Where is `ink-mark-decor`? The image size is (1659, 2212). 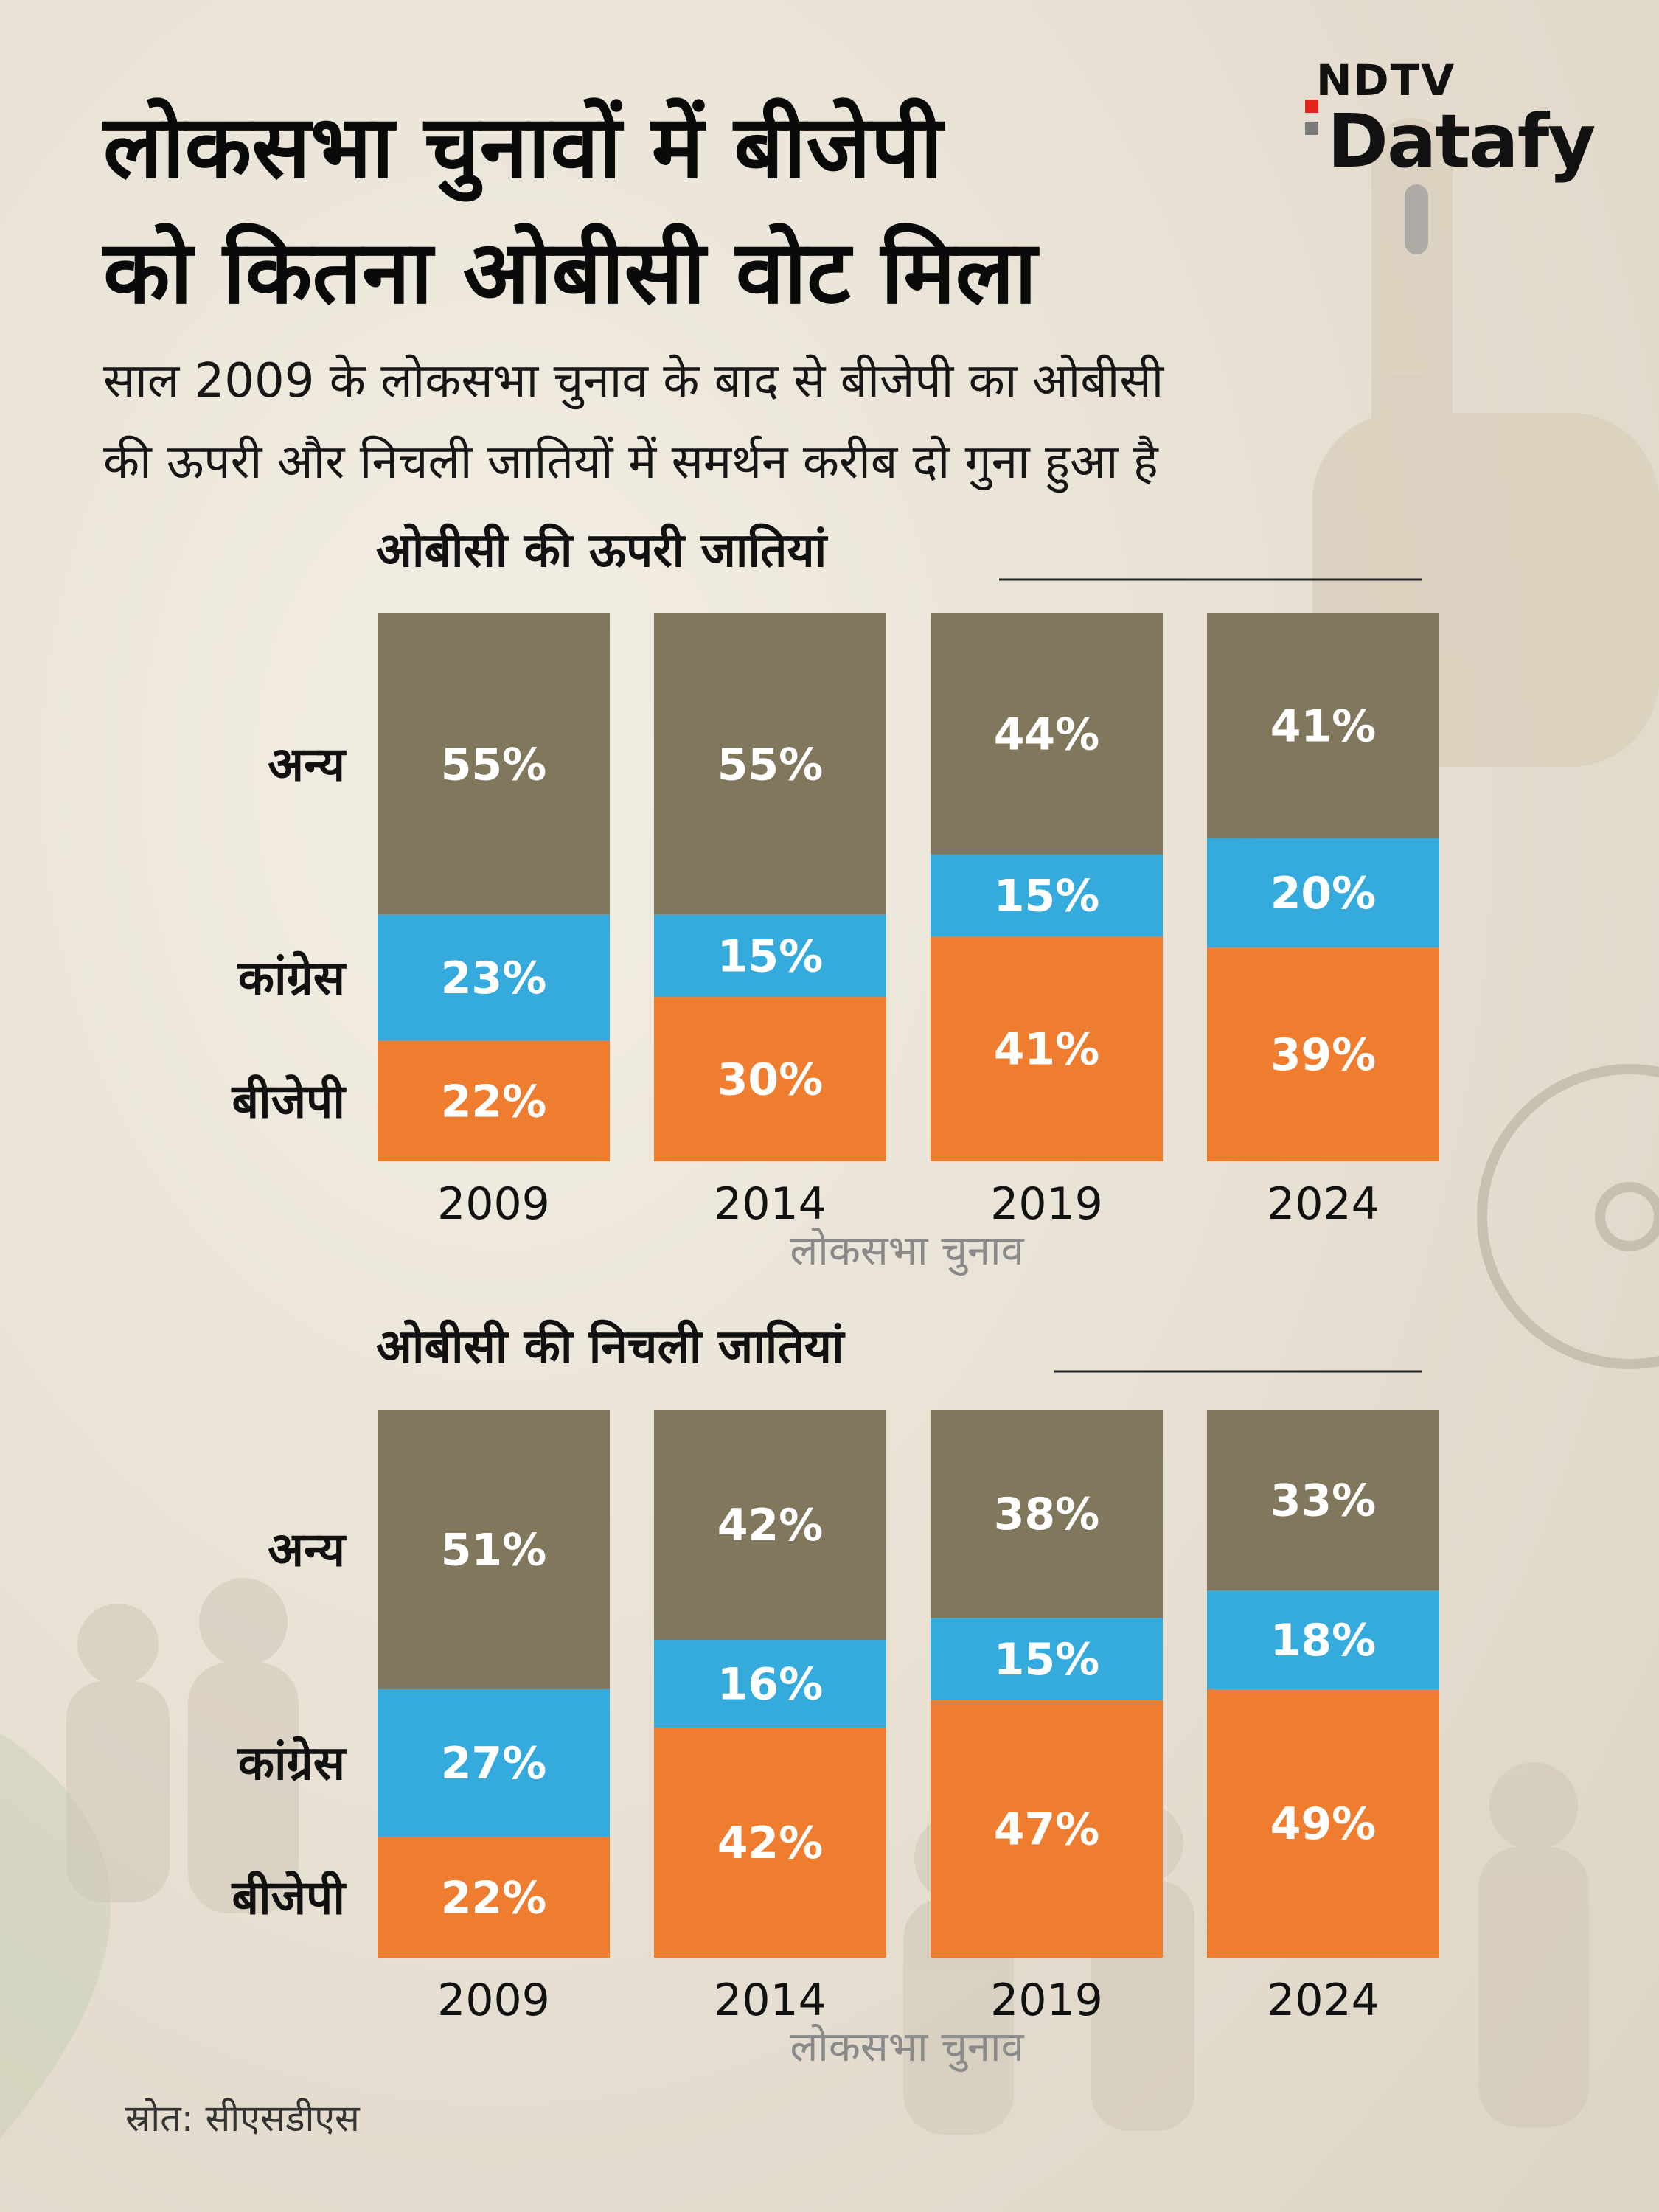
ink-mark-decor is located at coordinates (1416, 219).